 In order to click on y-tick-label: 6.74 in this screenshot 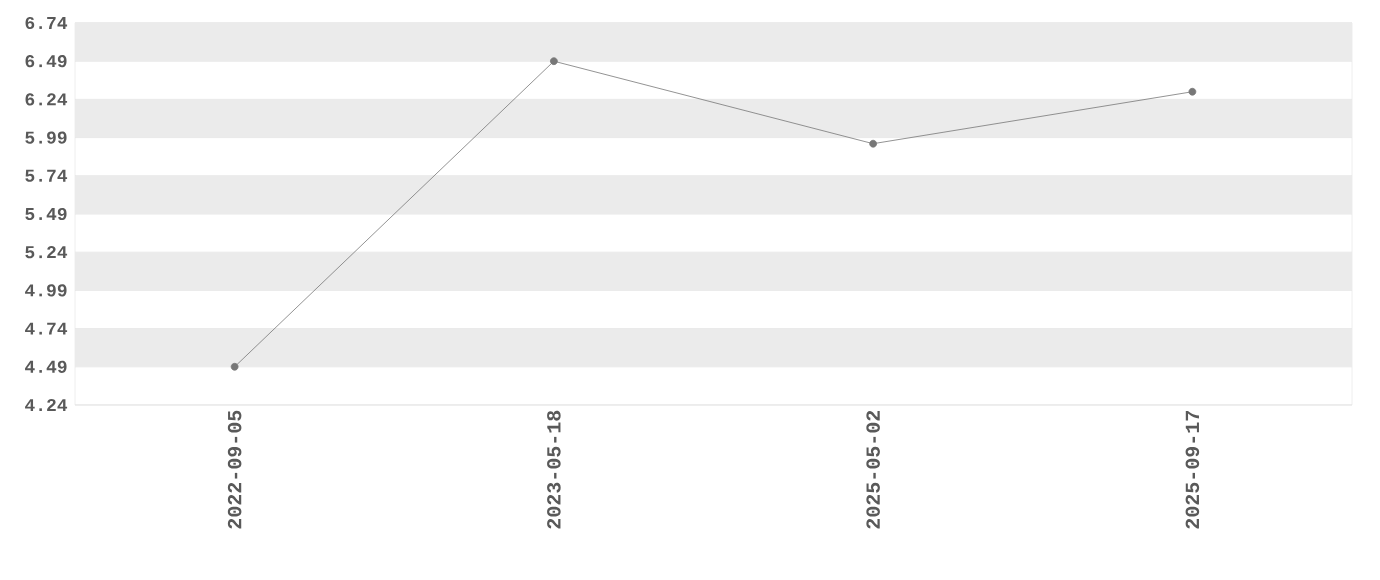, I will do `click(46, 23)`.